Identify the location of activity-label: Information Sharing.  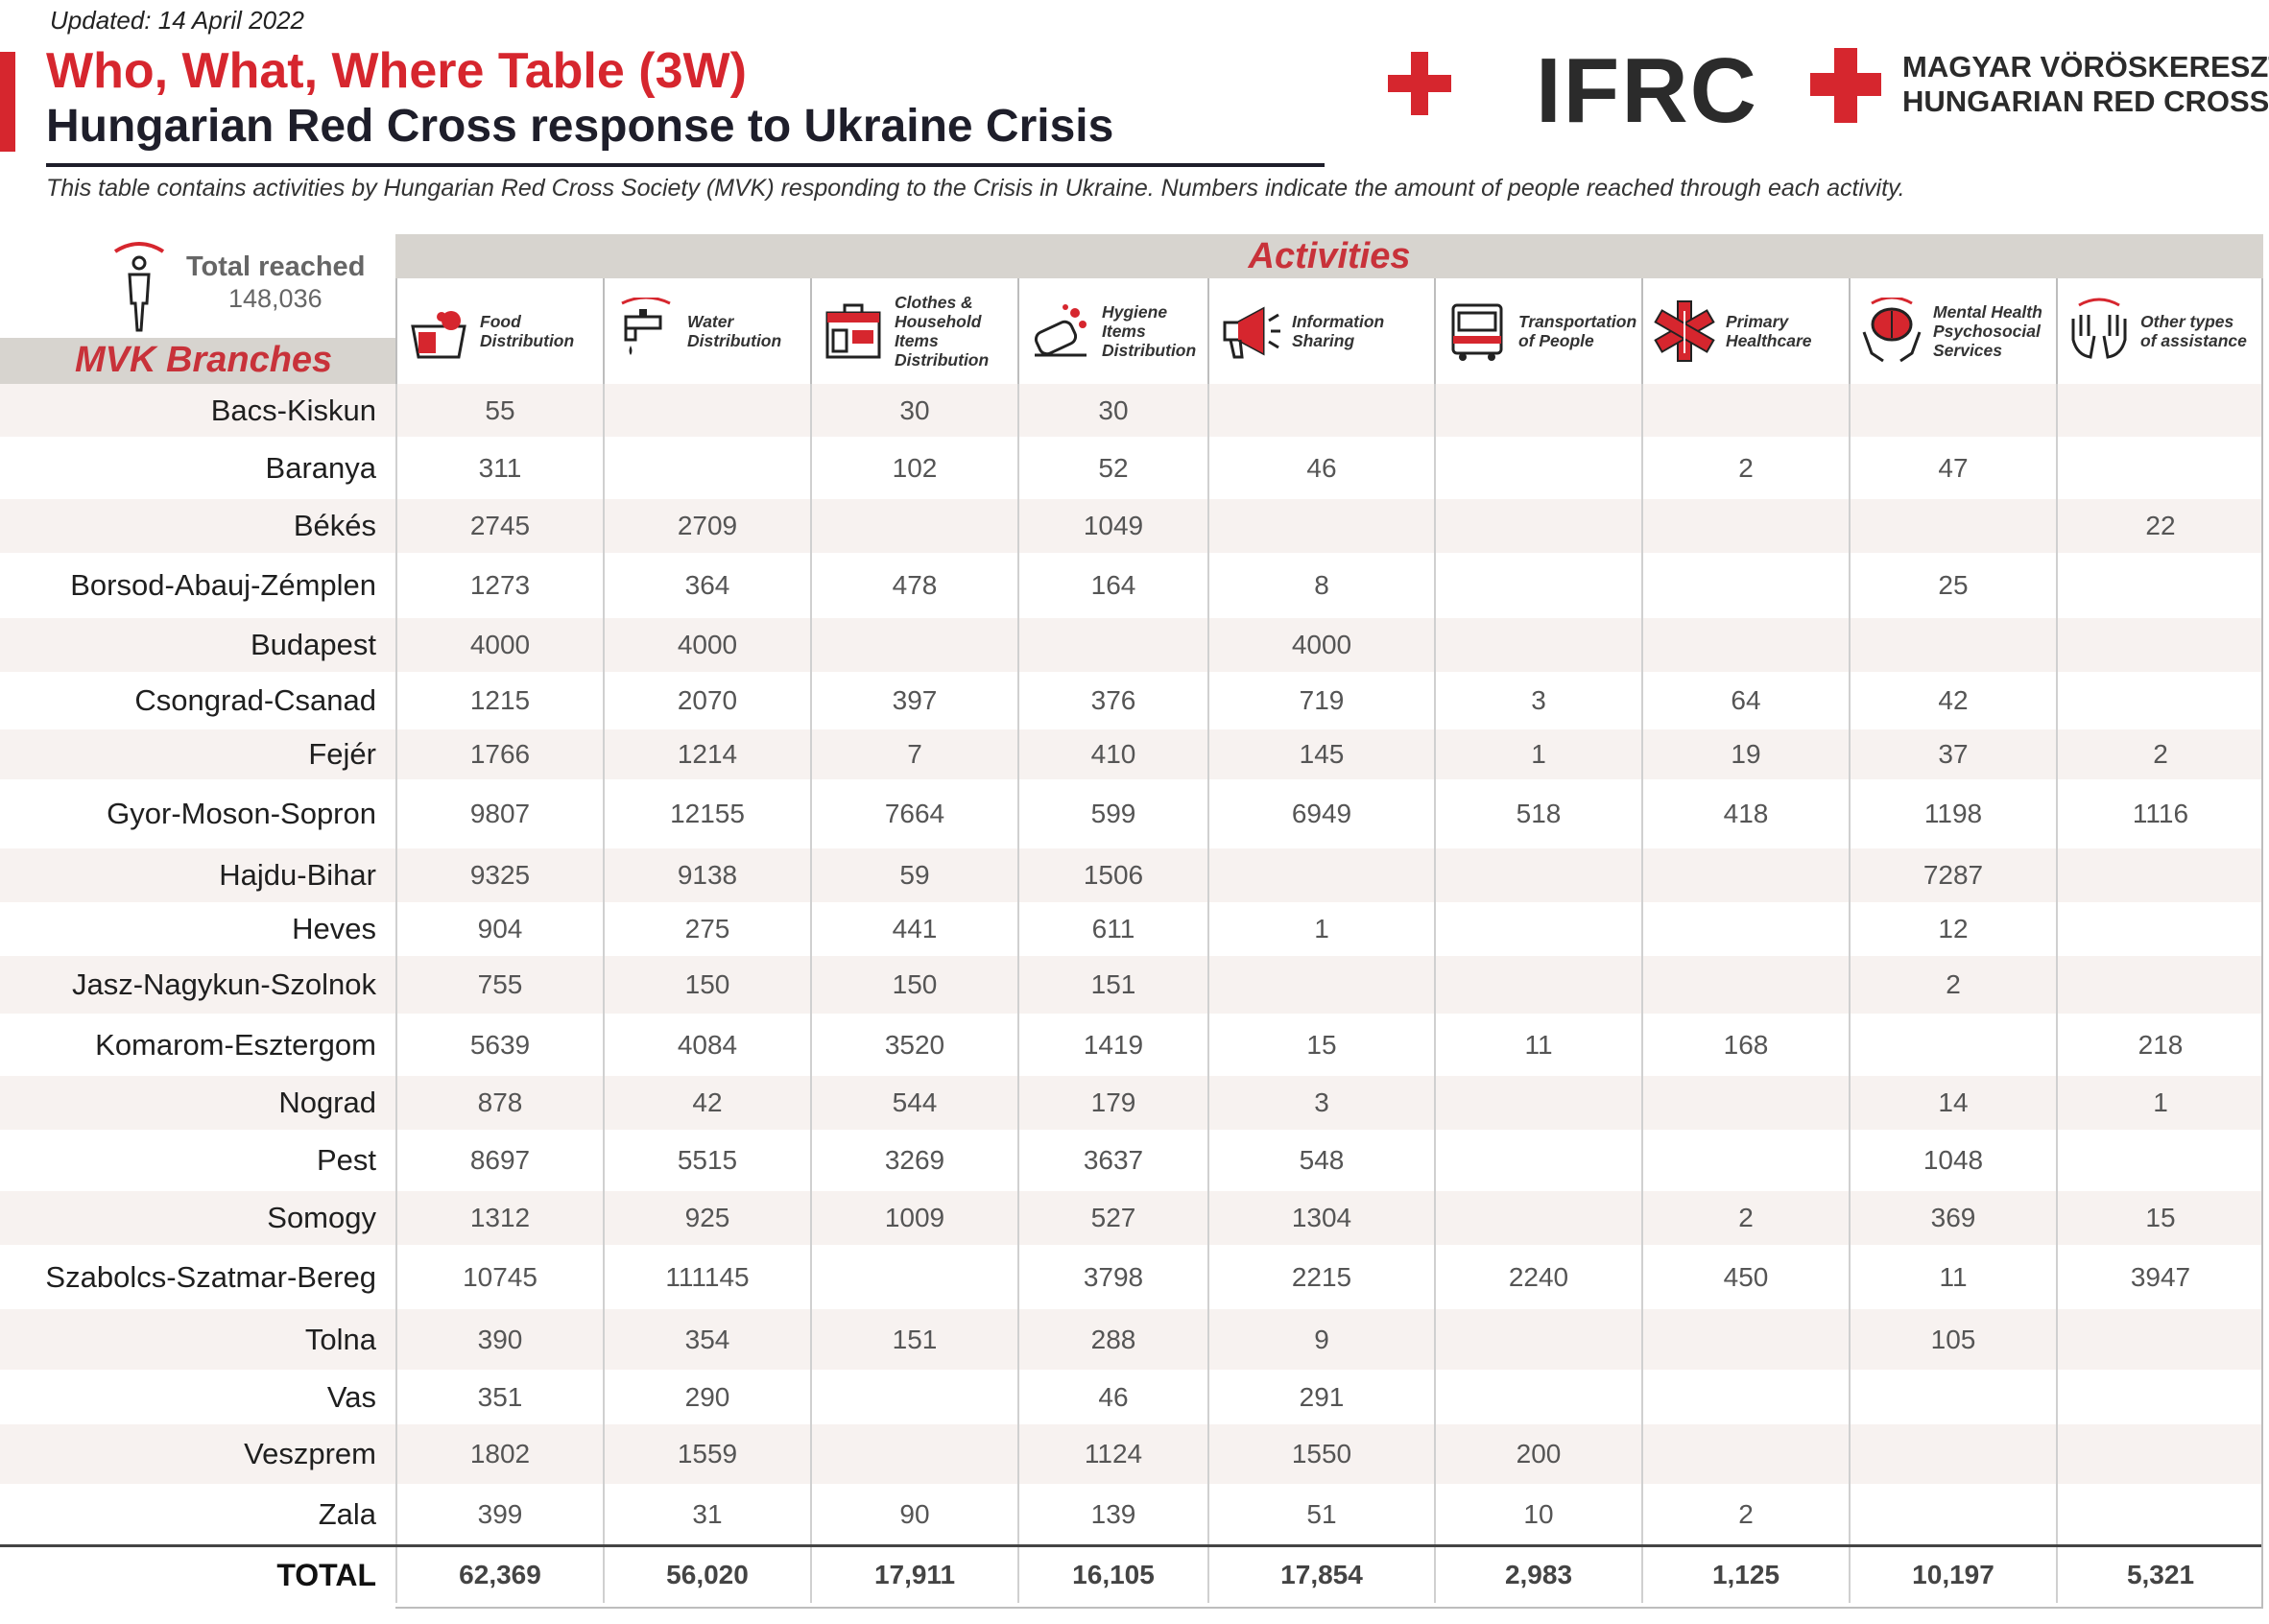
(1339, 331).